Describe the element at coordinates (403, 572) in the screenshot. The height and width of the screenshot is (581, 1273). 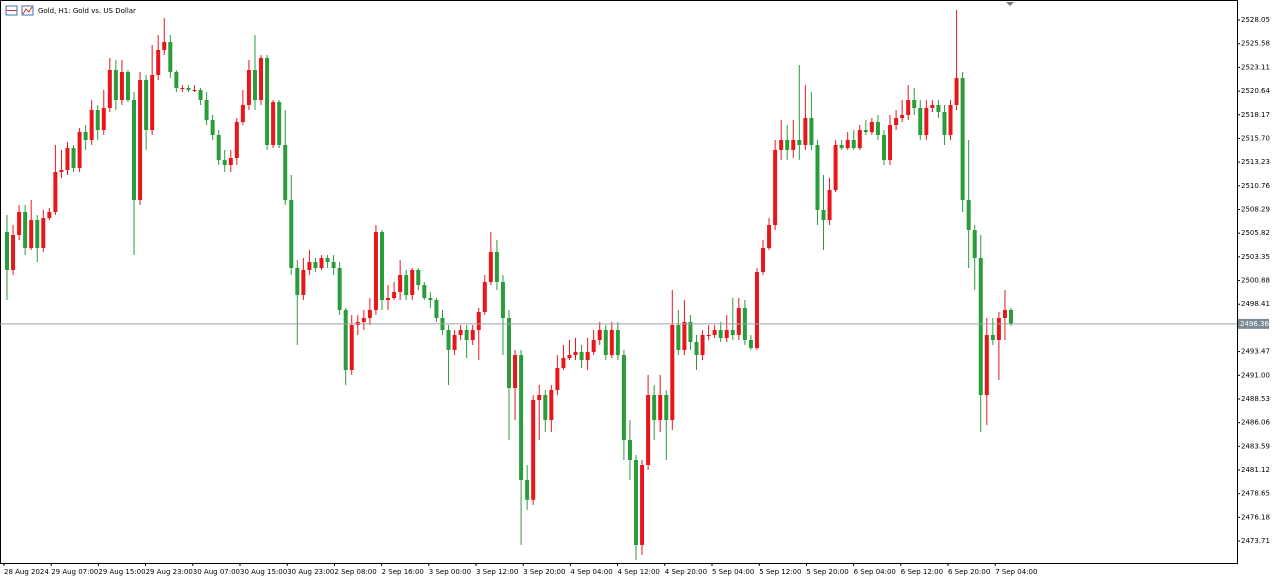
I see `x-tick-label: 2 Sep 16:00` at that location.